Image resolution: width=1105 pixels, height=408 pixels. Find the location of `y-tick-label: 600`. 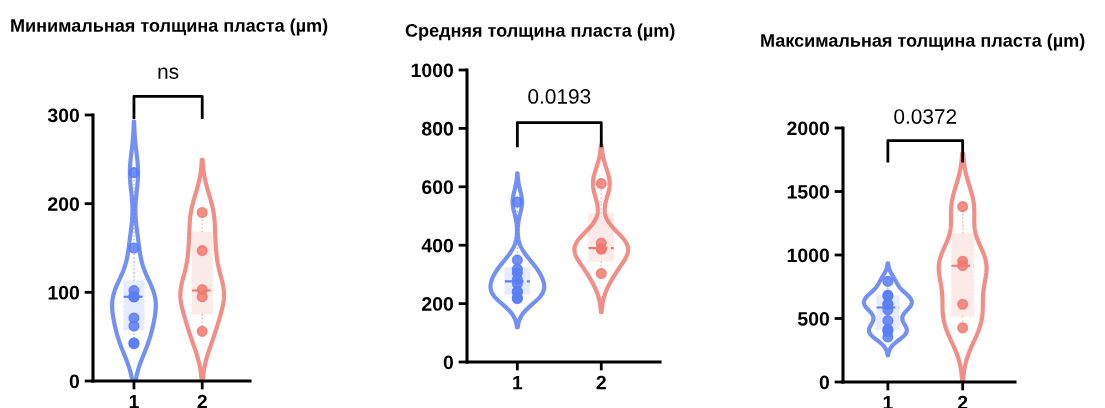

y-tick-label: 600 is located at coordinates (438, 187).